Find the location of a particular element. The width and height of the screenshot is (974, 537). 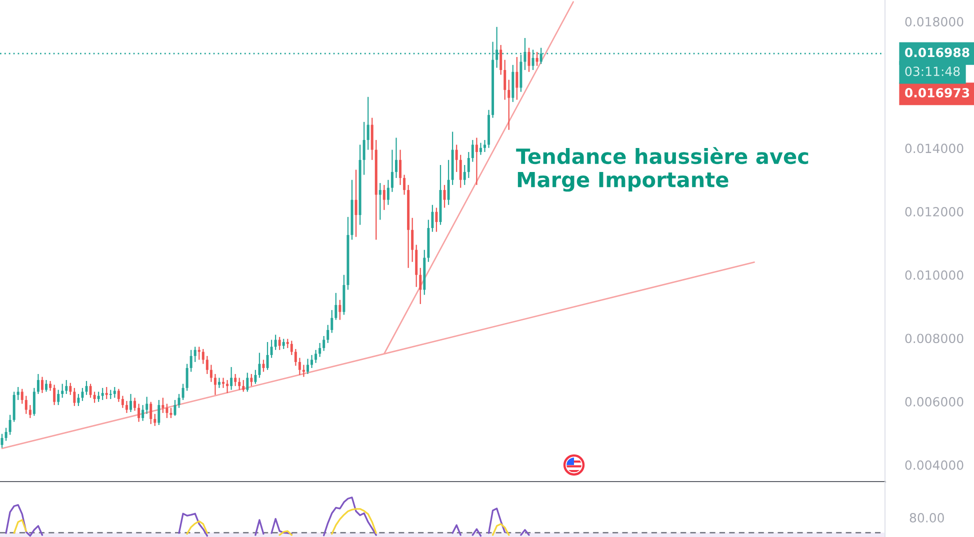

y-tick-label: 0.010000 is located at coordinates (934, 275).